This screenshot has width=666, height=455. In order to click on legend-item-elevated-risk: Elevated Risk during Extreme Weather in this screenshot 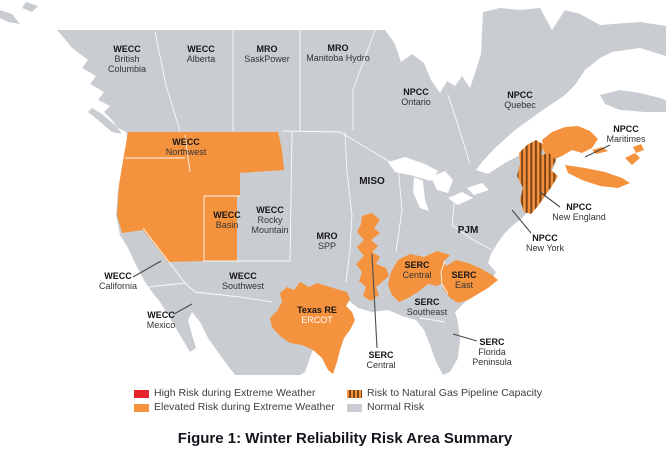, I will do `click(234, 407)`.